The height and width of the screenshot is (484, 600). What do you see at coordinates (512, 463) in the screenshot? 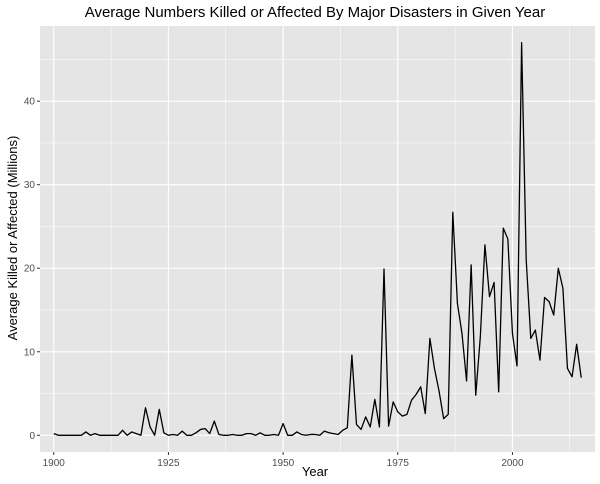
I see `x-tick-label: 2000` at bounding box center [512, 463].